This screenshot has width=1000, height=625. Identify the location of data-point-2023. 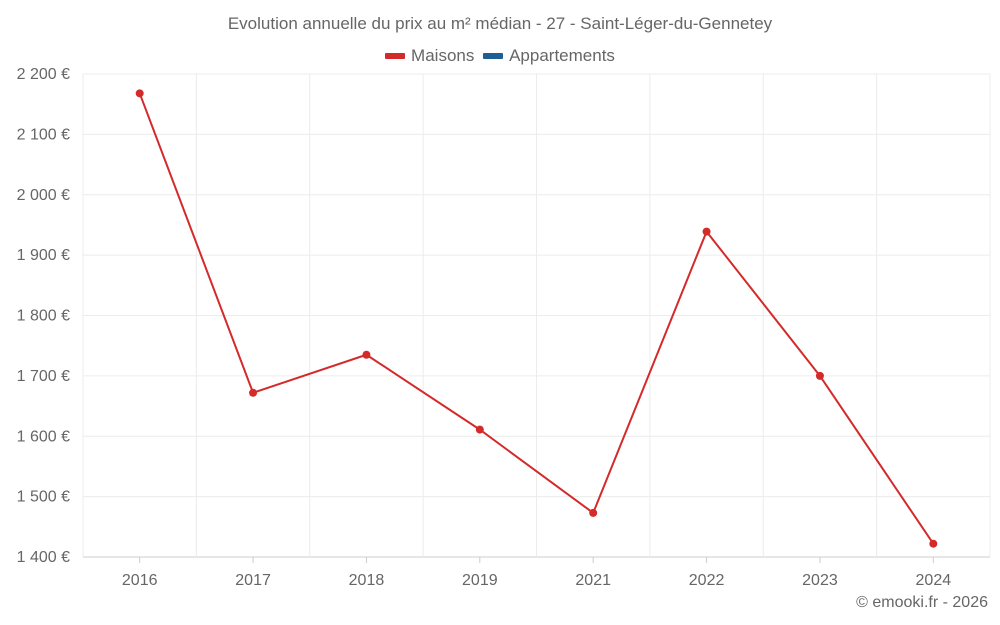
(819, 375).